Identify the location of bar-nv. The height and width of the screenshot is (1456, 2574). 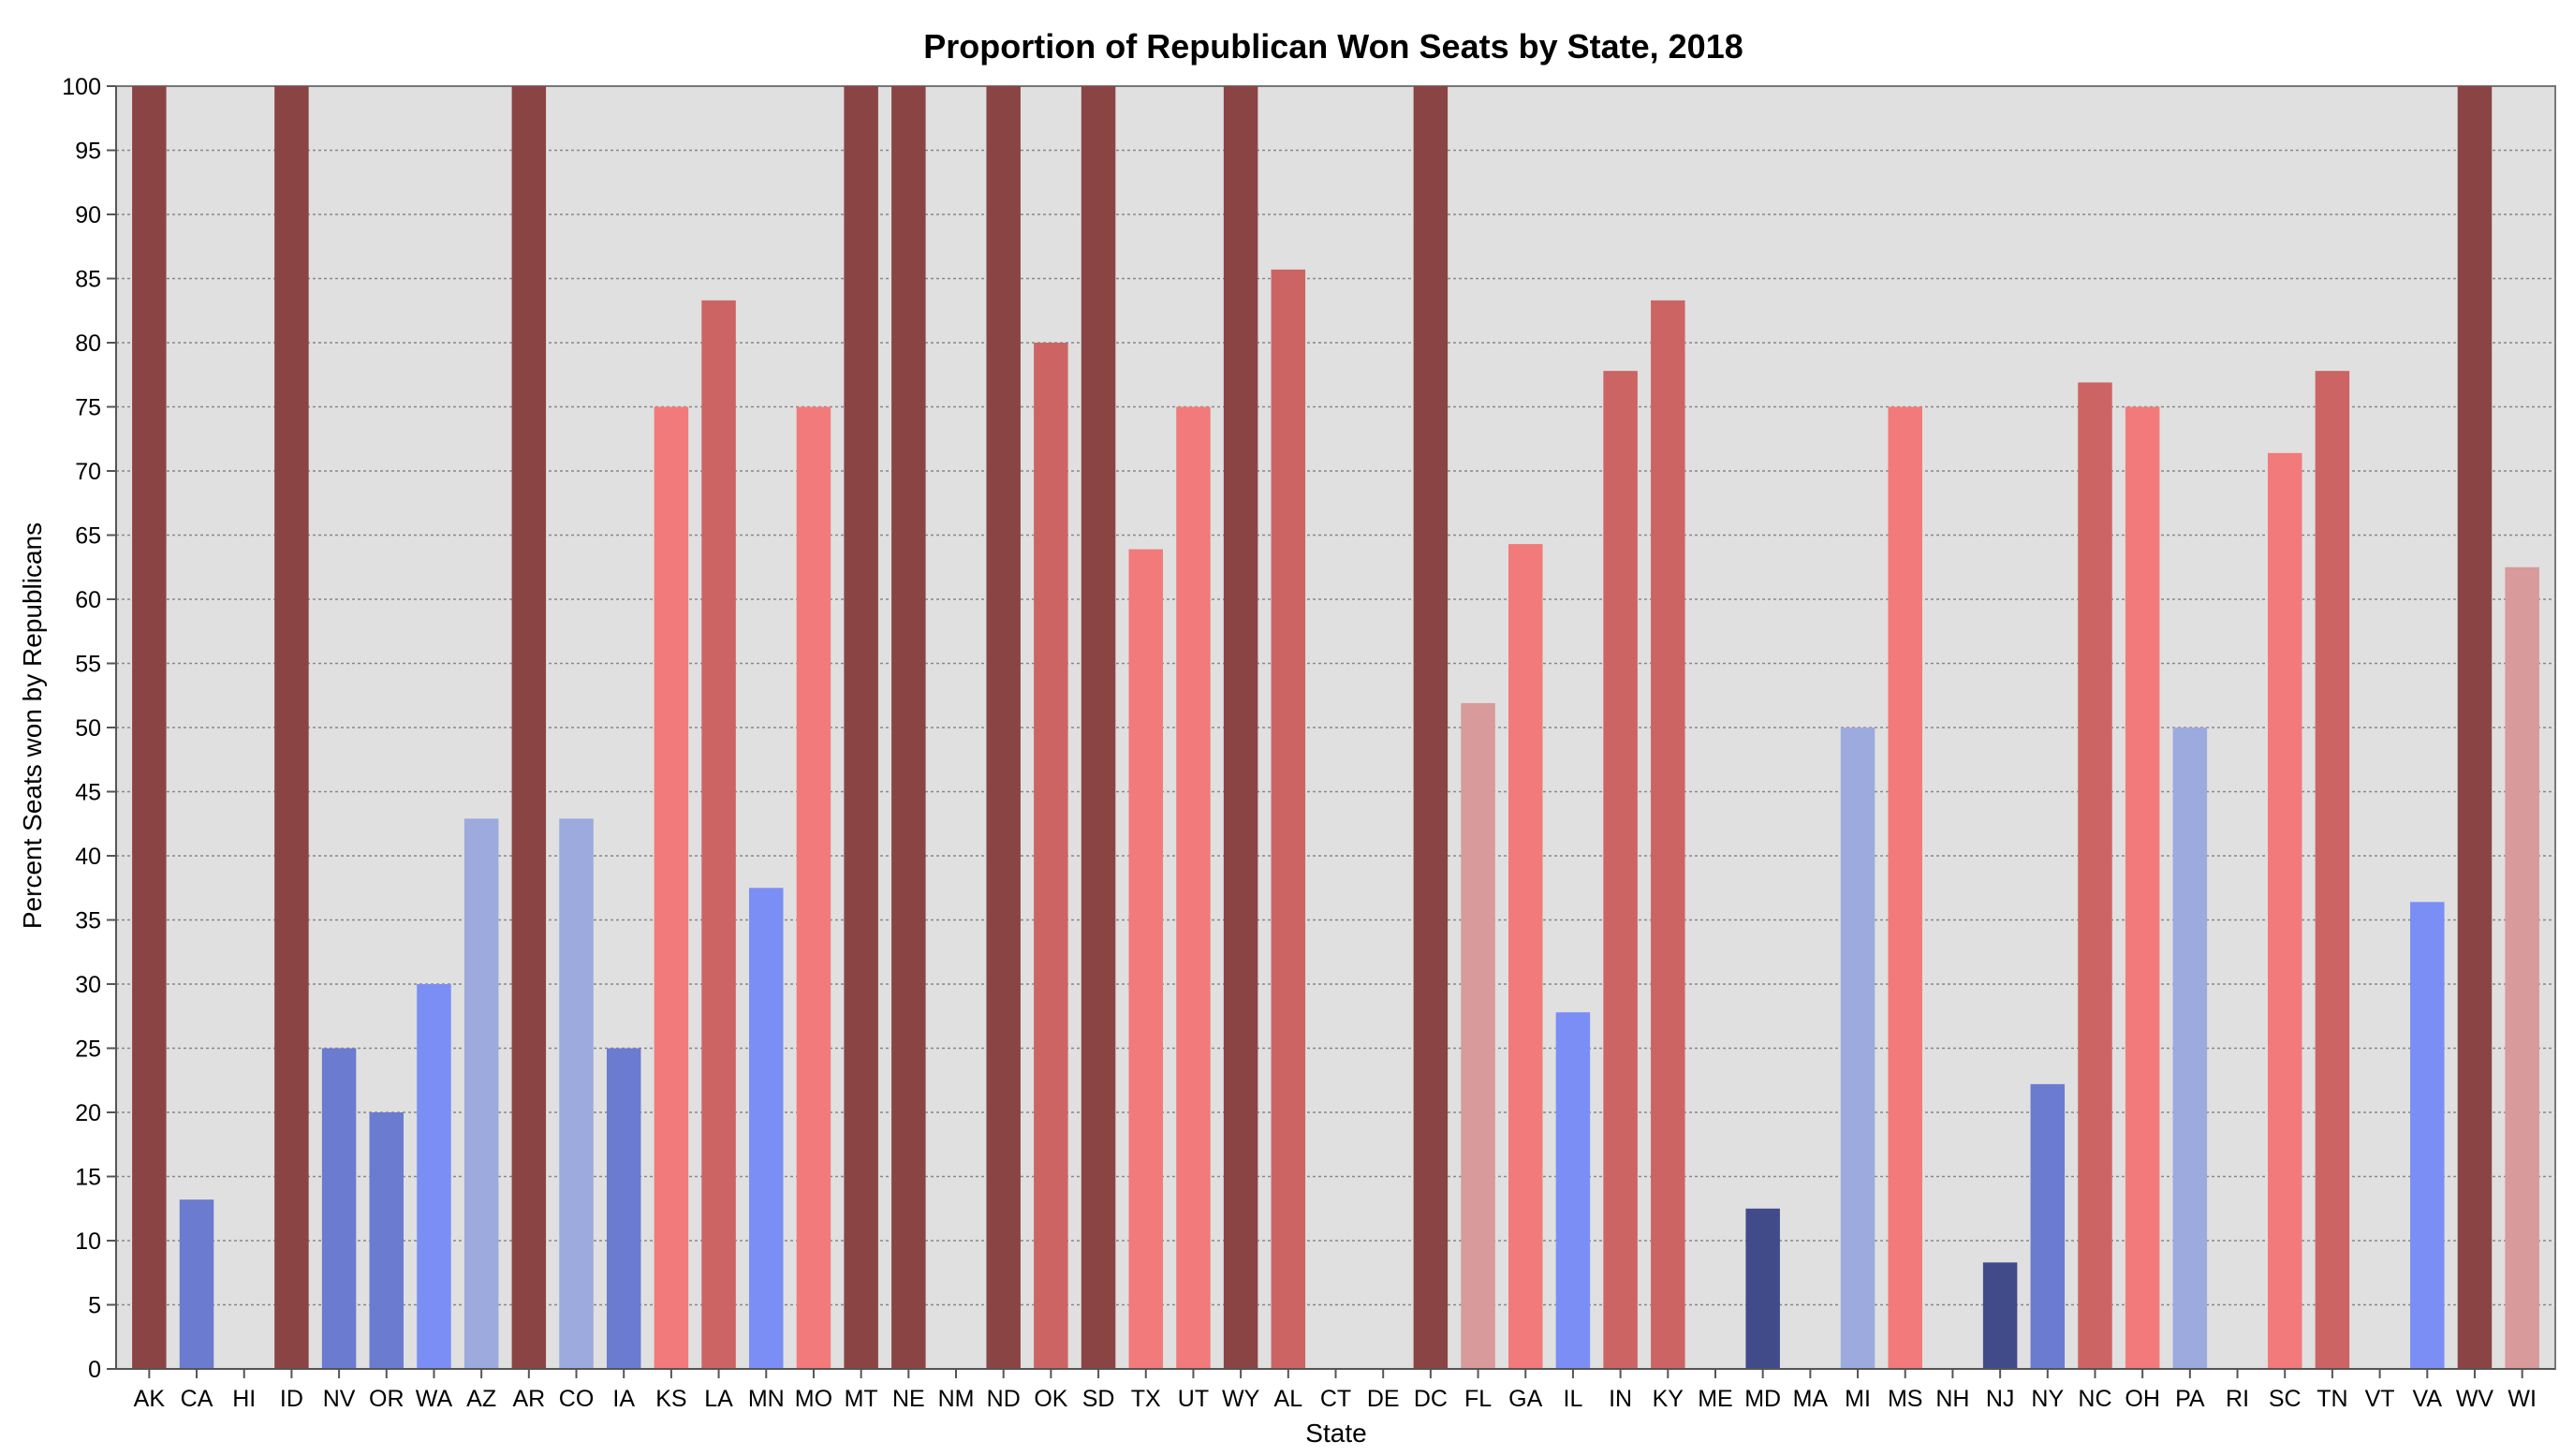
(339, 1208).